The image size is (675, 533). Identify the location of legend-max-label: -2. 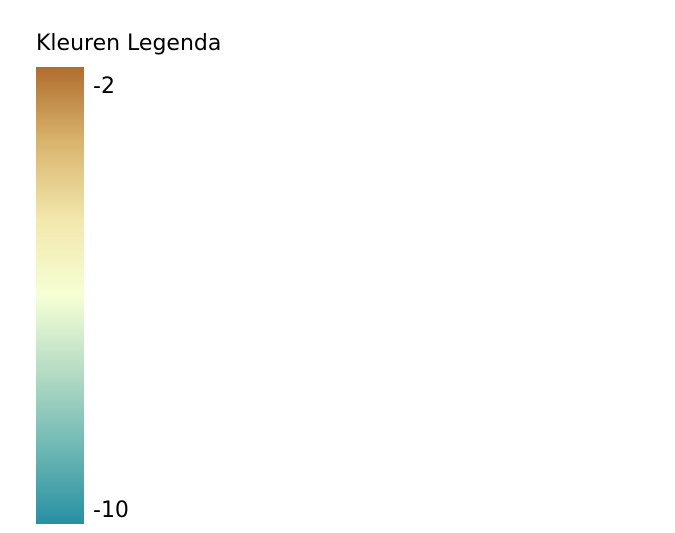
(104, 86).